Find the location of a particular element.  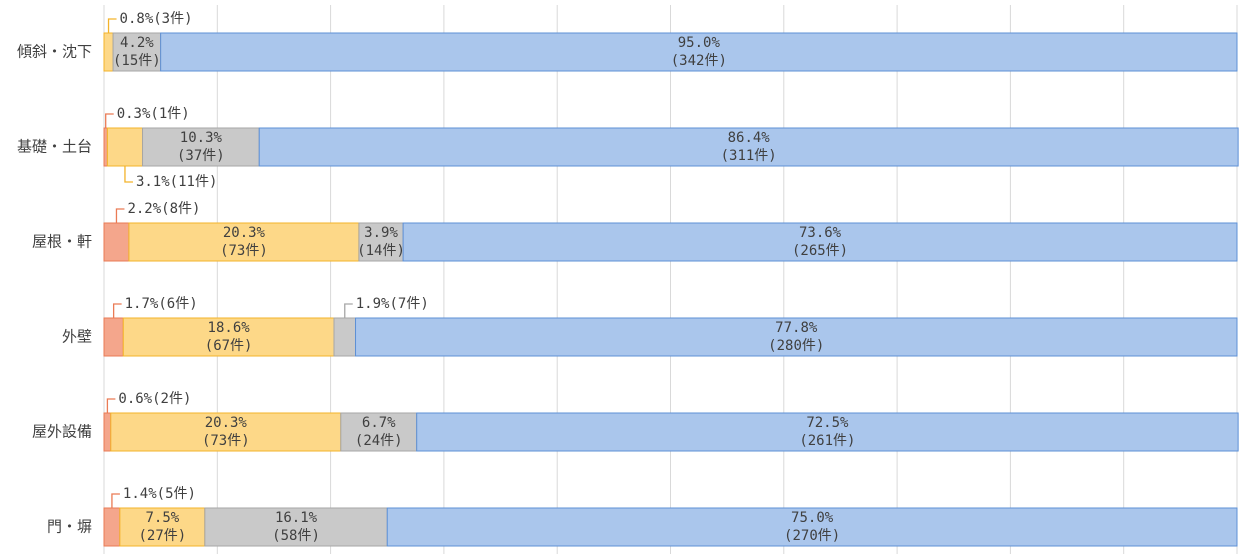

data-label: 0.8%(3件) is located at coordinates (156, 19).